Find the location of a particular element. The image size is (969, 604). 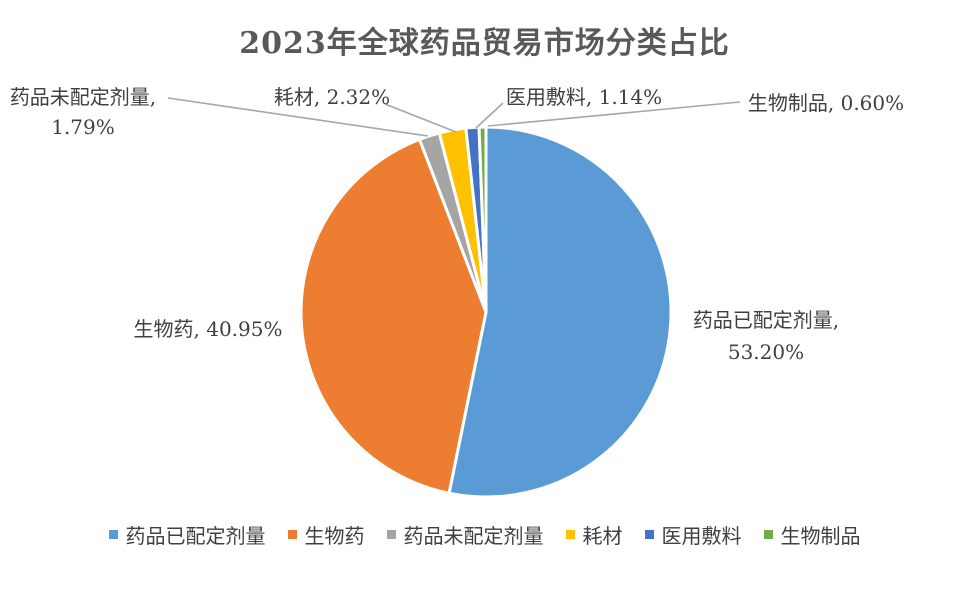

legend-label: 药品未配定剂量 is located at coordinates (473, 536).